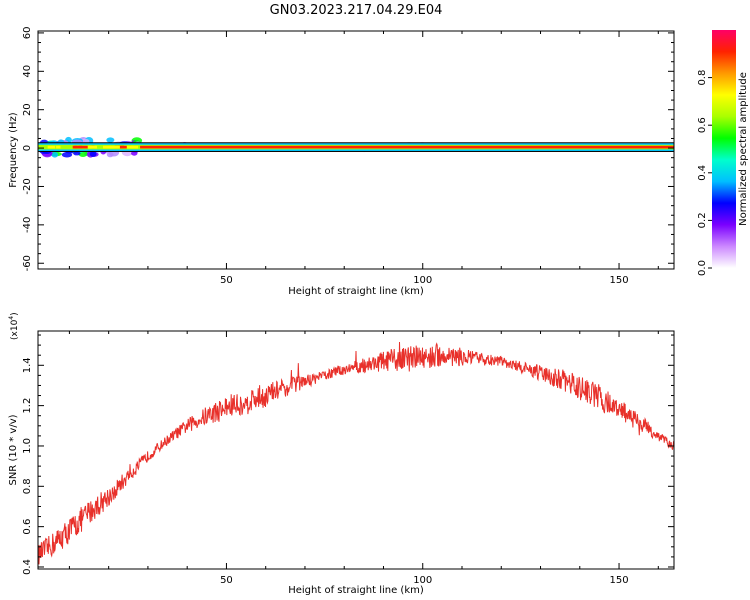 The width and height of the screenshot is (750, 600). Describe the element at coordinates (27, 71) in the screenshot. I see `y-tick-label: 40` at that location.